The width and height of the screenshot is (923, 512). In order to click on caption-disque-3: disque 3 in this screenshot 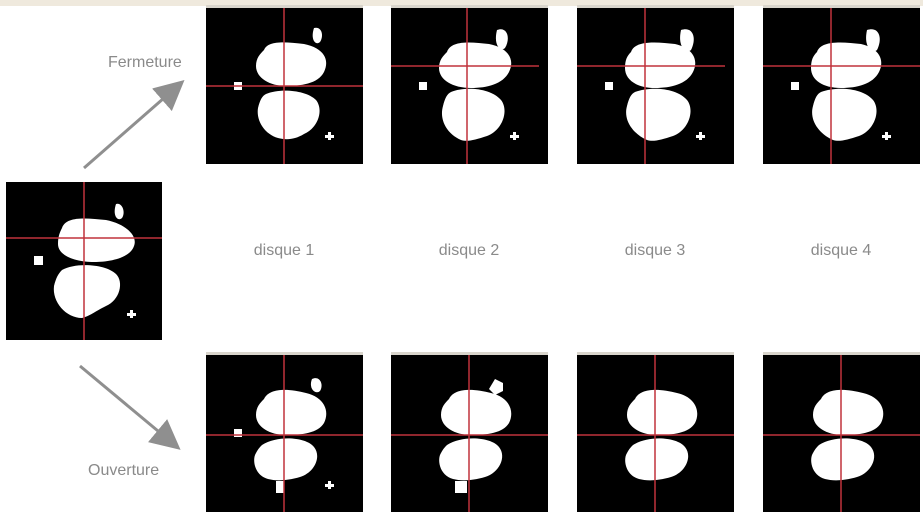, I will do `click(655, 250)`.